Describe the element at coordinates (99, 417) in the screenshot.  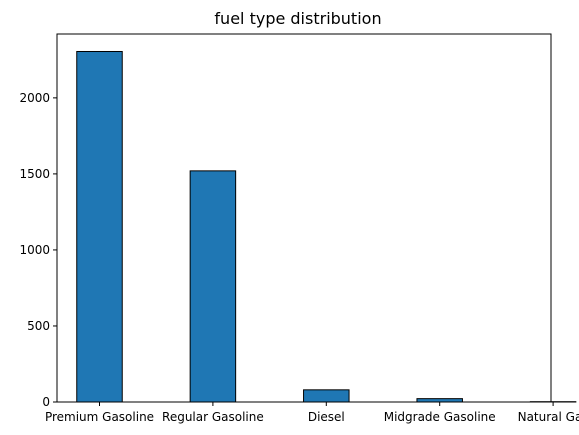
I see `x-tick-label-0: Premium Gasoline` at that location.